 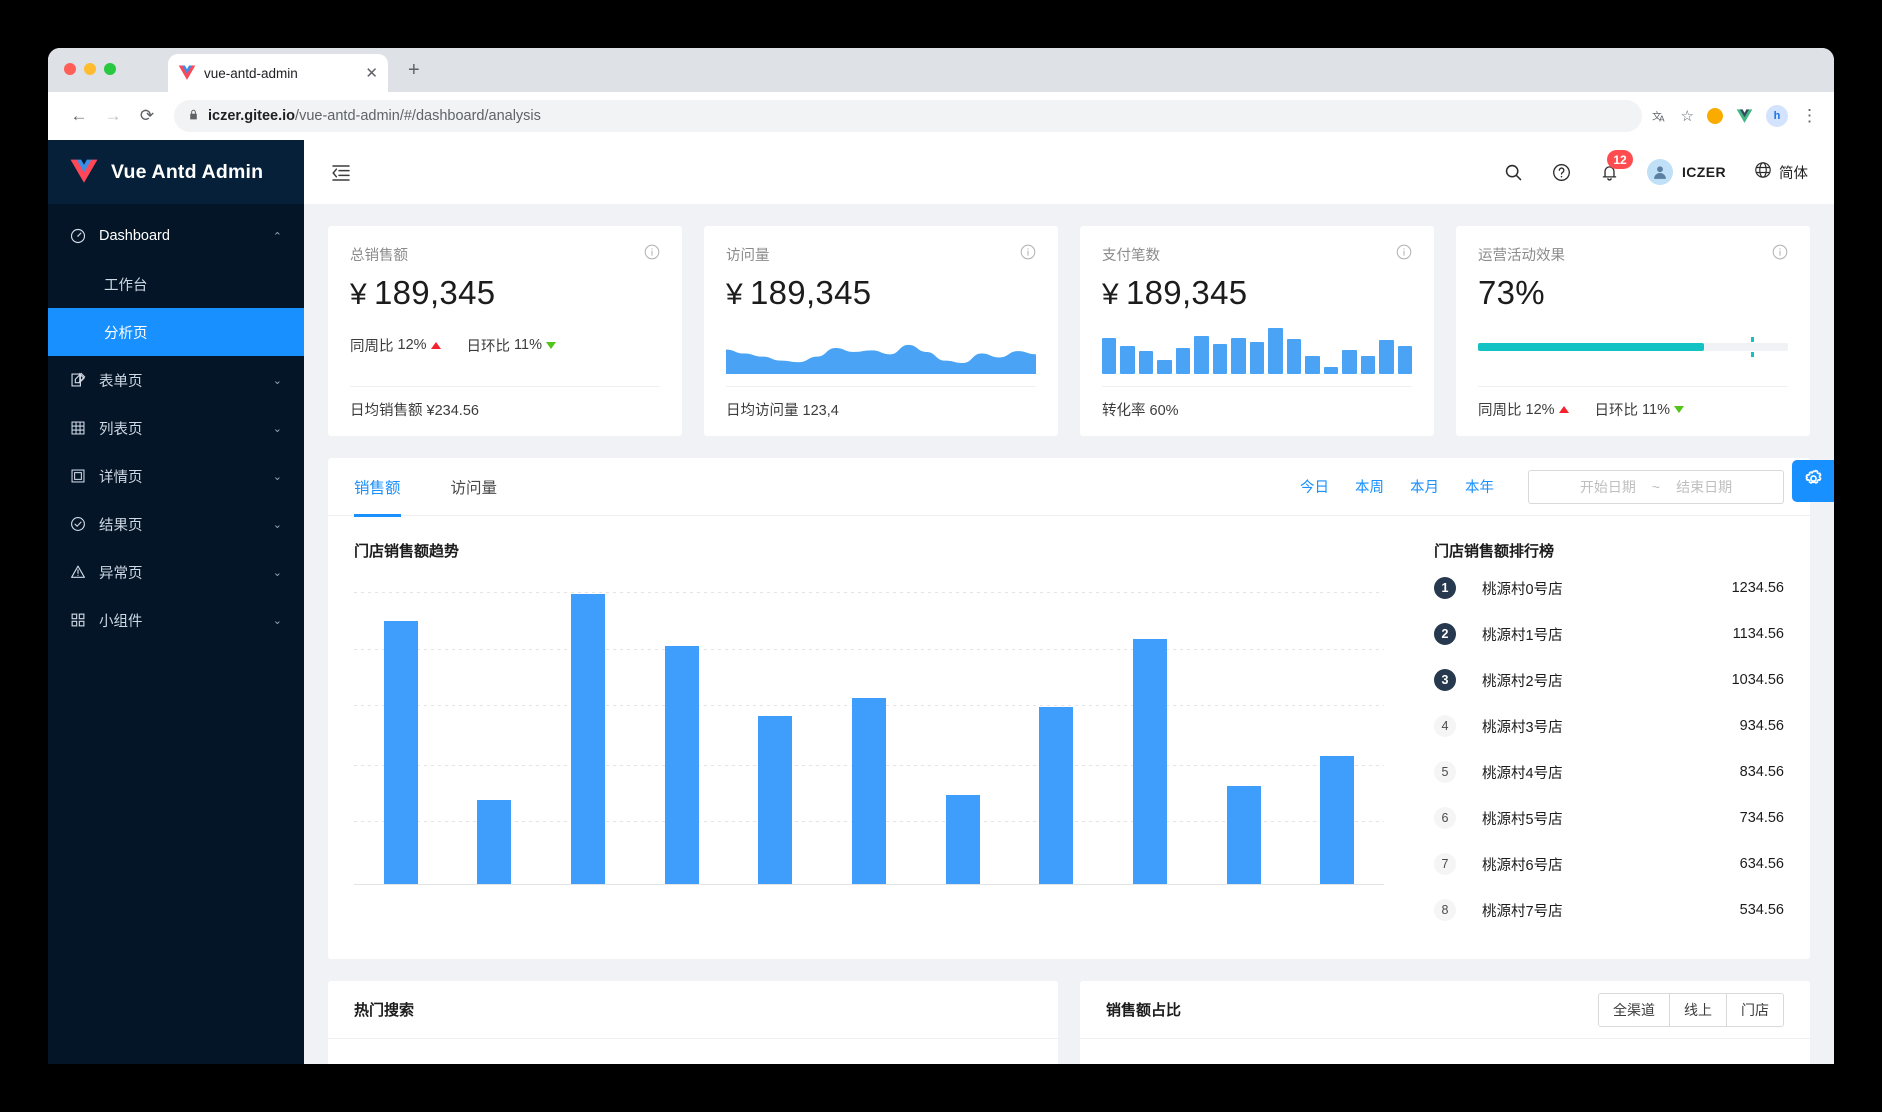 I want to click on sidebar-item-result: 结果页 ⌄, so click(x=176, y=524).